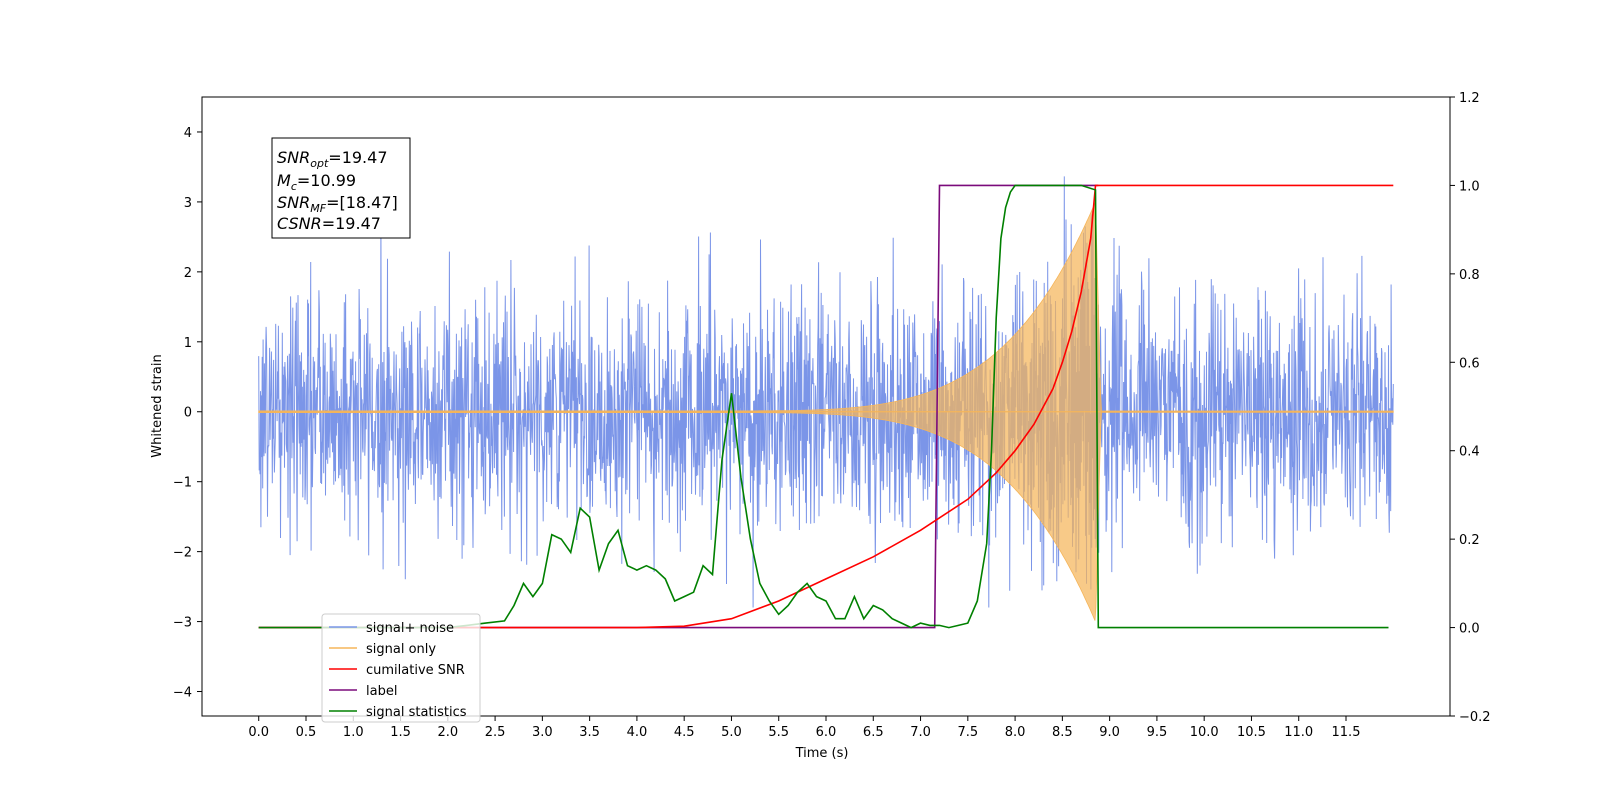 The image size is (1600, 800). I want to click on x-tick-label: 9.0, so click(1109, 732).